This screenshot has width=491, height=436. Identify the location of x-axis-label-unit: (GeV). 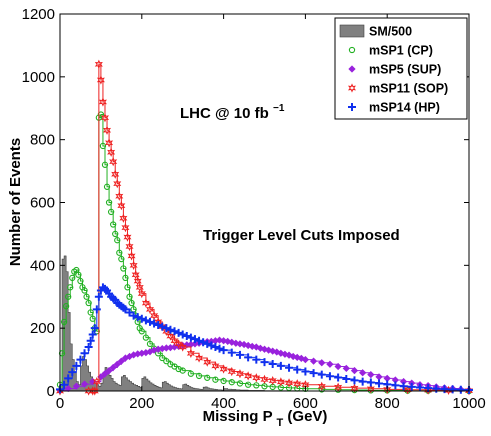
(307, 416).